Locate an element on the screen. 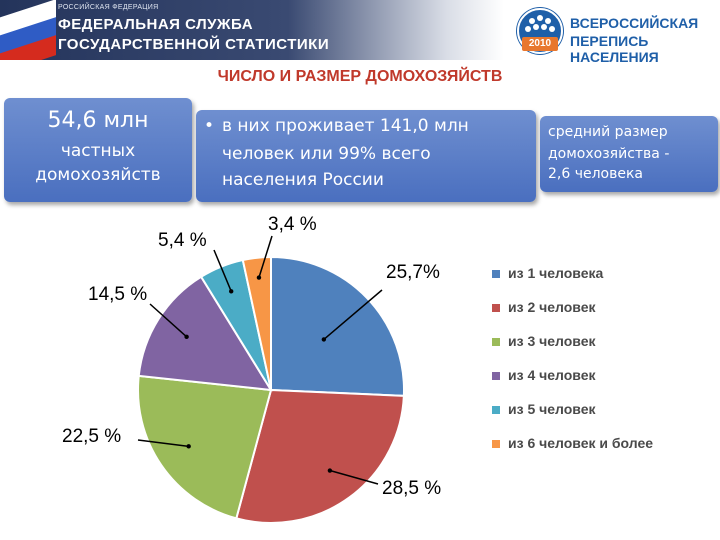  legend-item-2-persons: из 2 человек is located at coordinates (602, 307).